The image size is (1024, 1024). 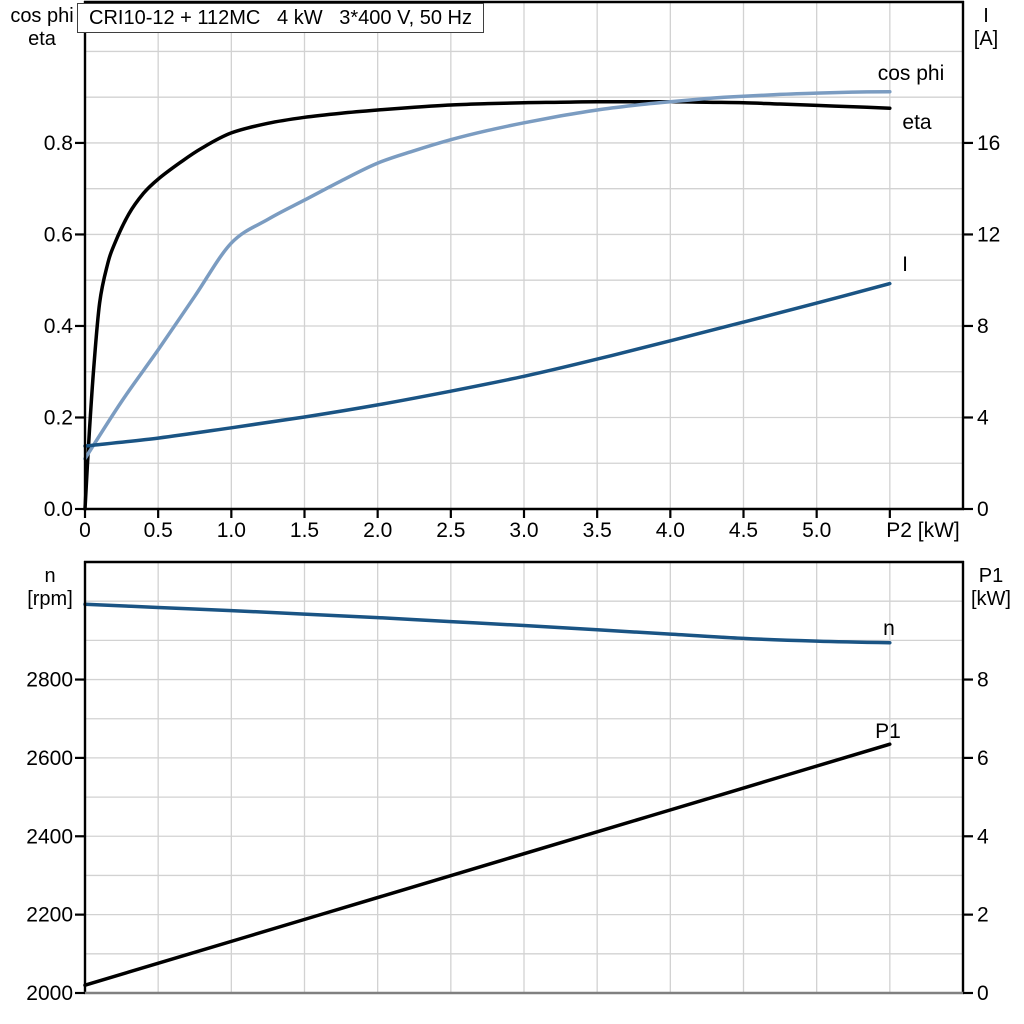 I want to click on tick-label-left: 0.8, so click(x=58, y=143).